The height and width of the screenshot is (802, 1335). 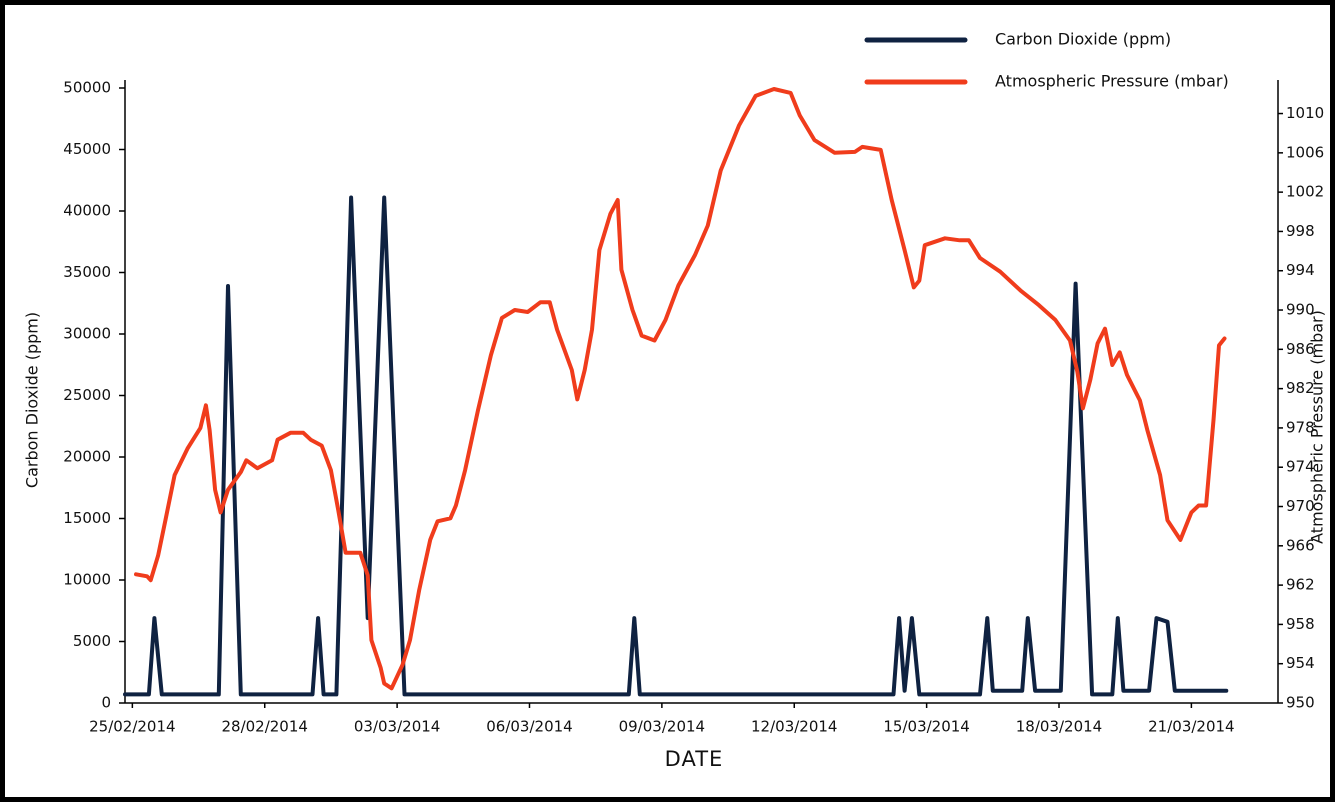 I want to click on x-tick-label: 09/03/2014, so click(x=662, y=727).